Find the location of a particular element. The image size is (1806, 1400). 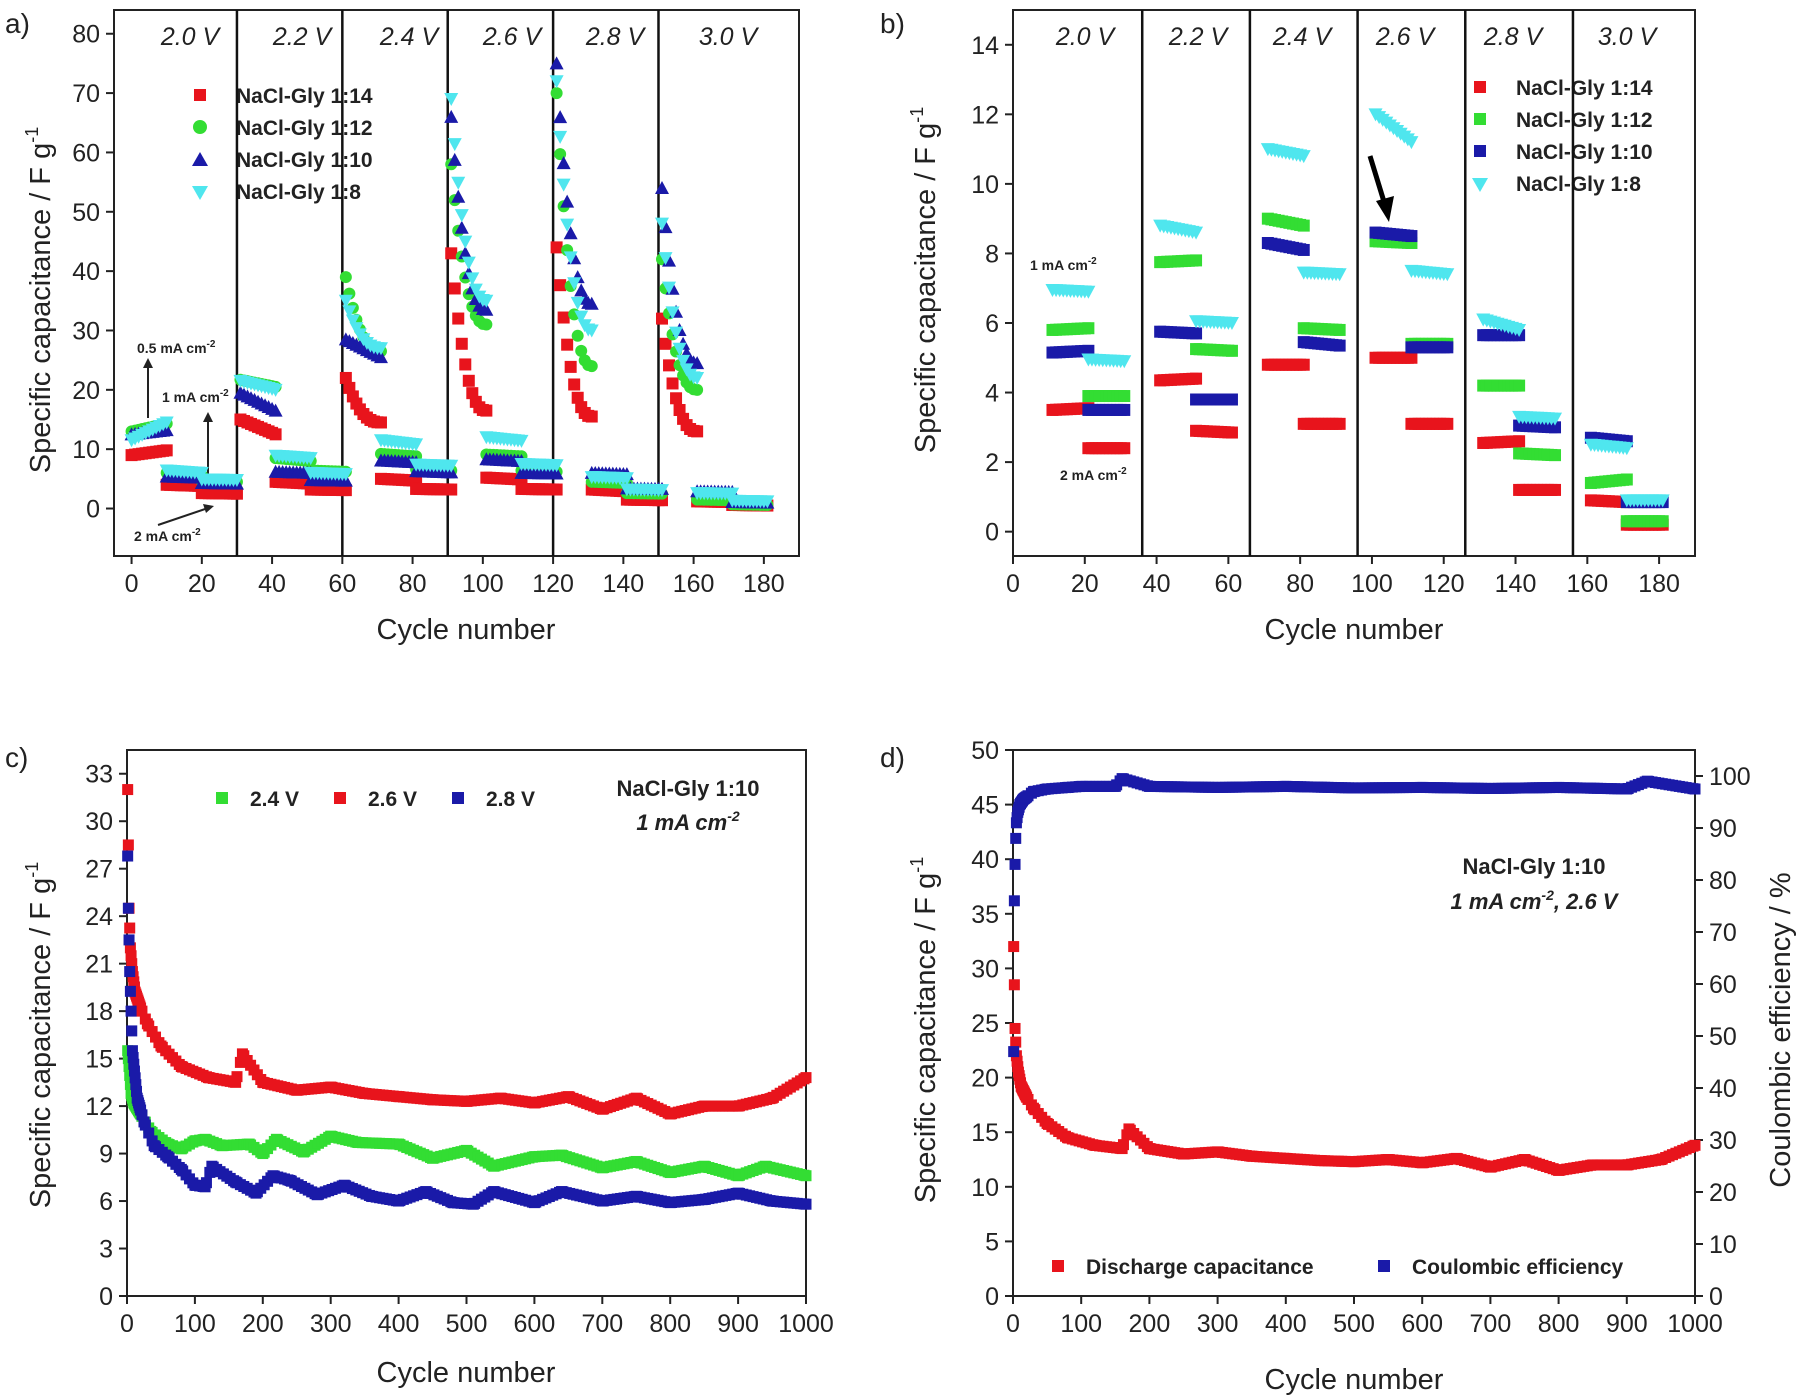

y2-tick-label: 90 is located at coordinates (1723, 829).